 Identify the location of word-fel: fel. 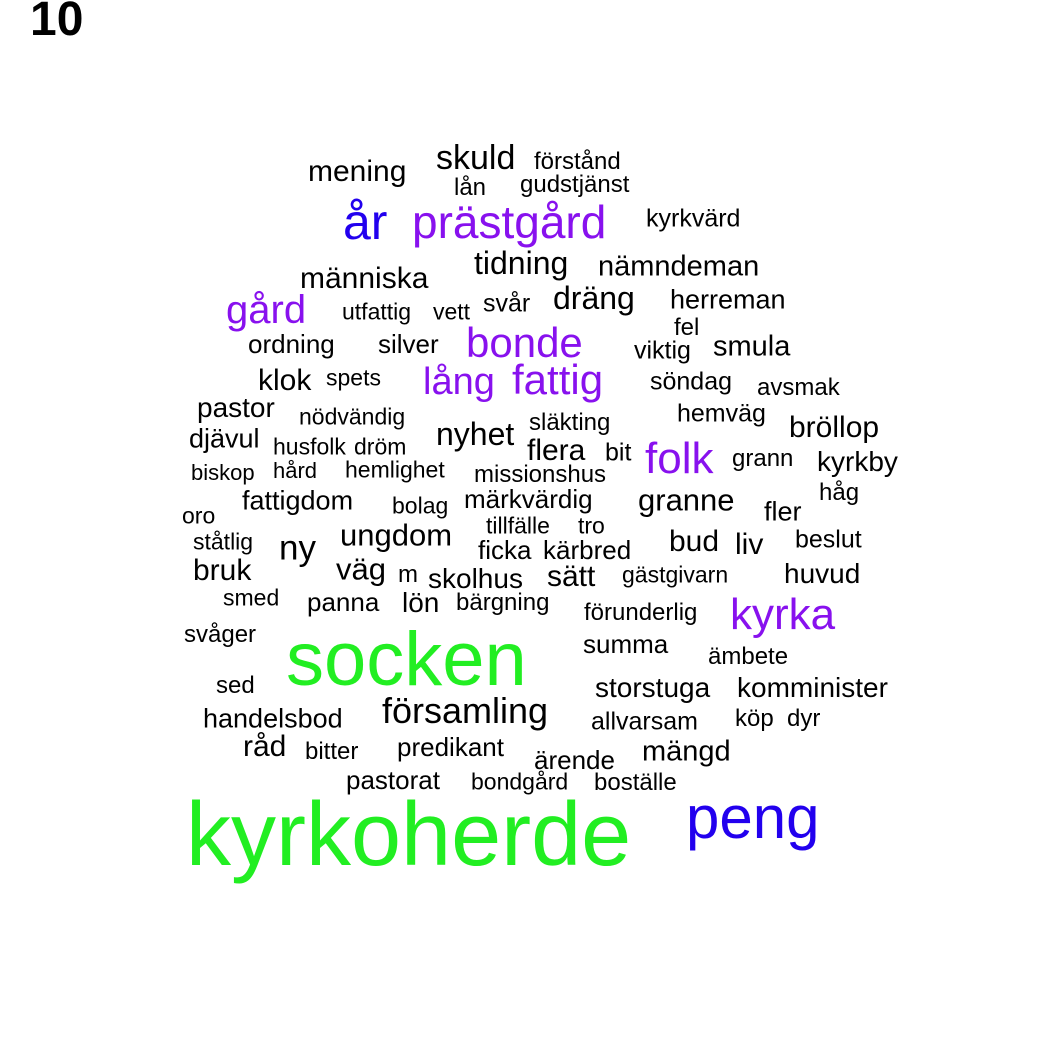
(687, 327).